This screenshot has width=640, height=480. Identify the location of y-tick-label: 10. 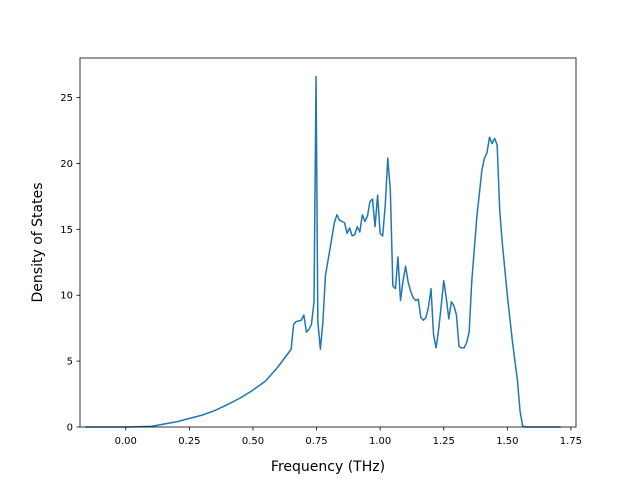
(66, 296).